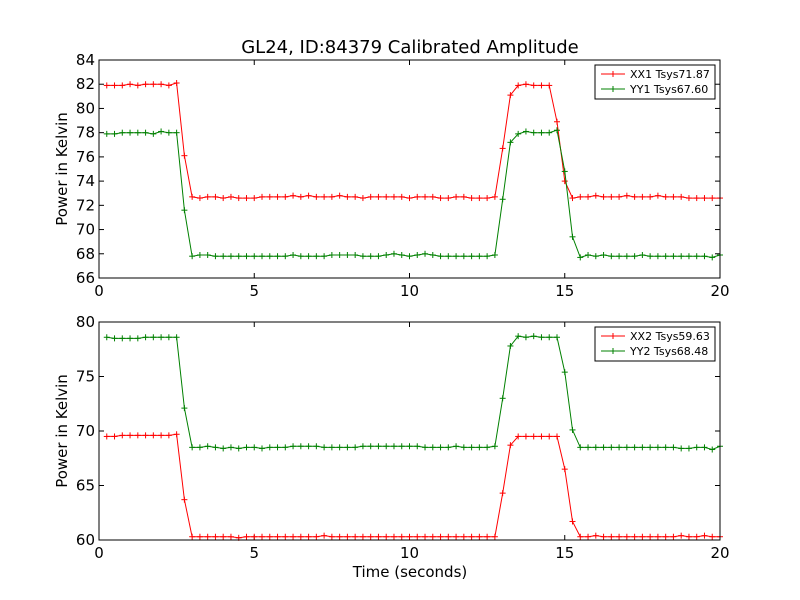 This screenshot has height=600, width=800. What do you see at coordinates (719, 553) in the screenshot?
I see `x-tick-label: 20` at bounding box center [719, 553].